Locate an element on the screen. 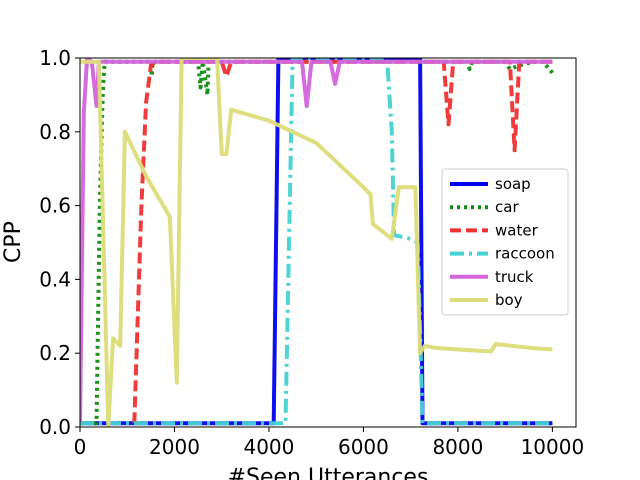 The height and width of the screenshot is (480, 640). legend-label-raccoon: raccoon is located at coordinates (525, 254).